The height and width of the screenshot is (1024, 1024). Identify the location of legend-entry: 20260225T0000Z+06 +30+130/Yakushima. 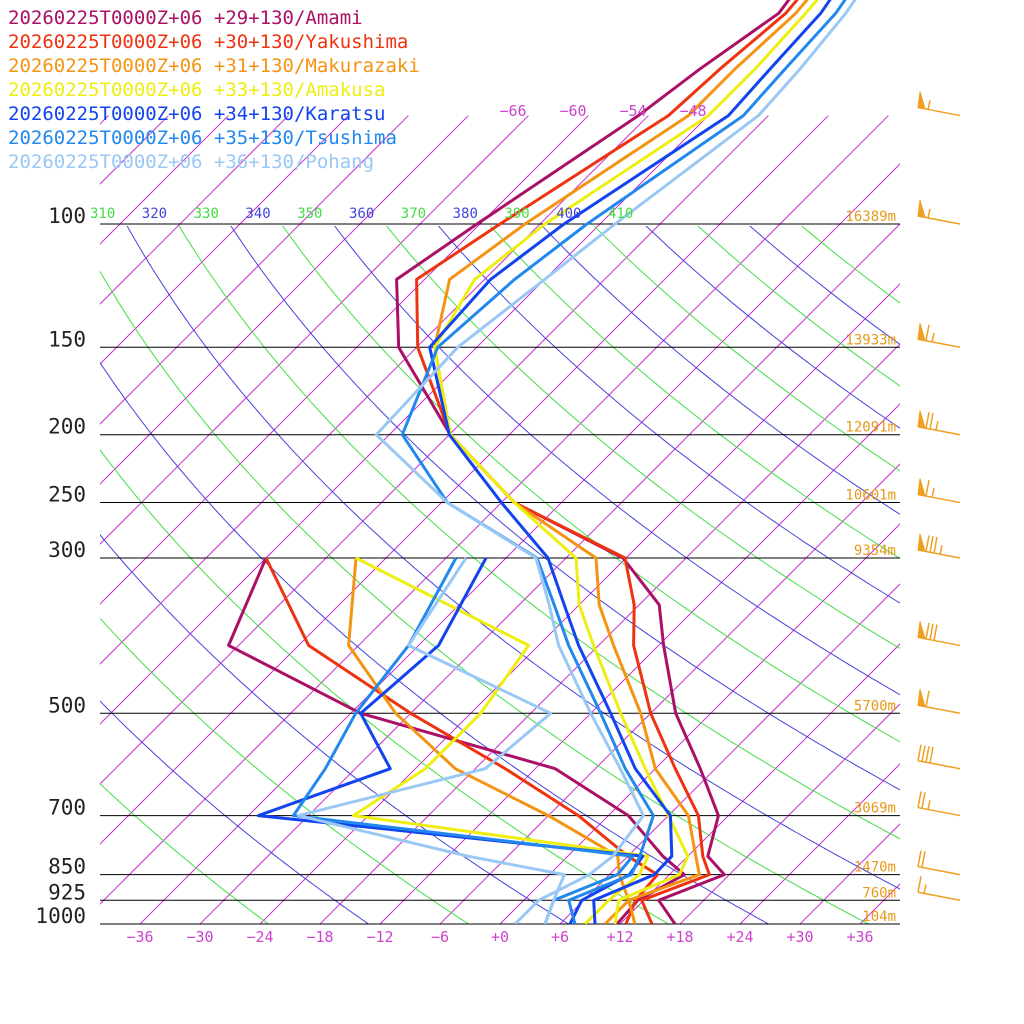
(208, 42).